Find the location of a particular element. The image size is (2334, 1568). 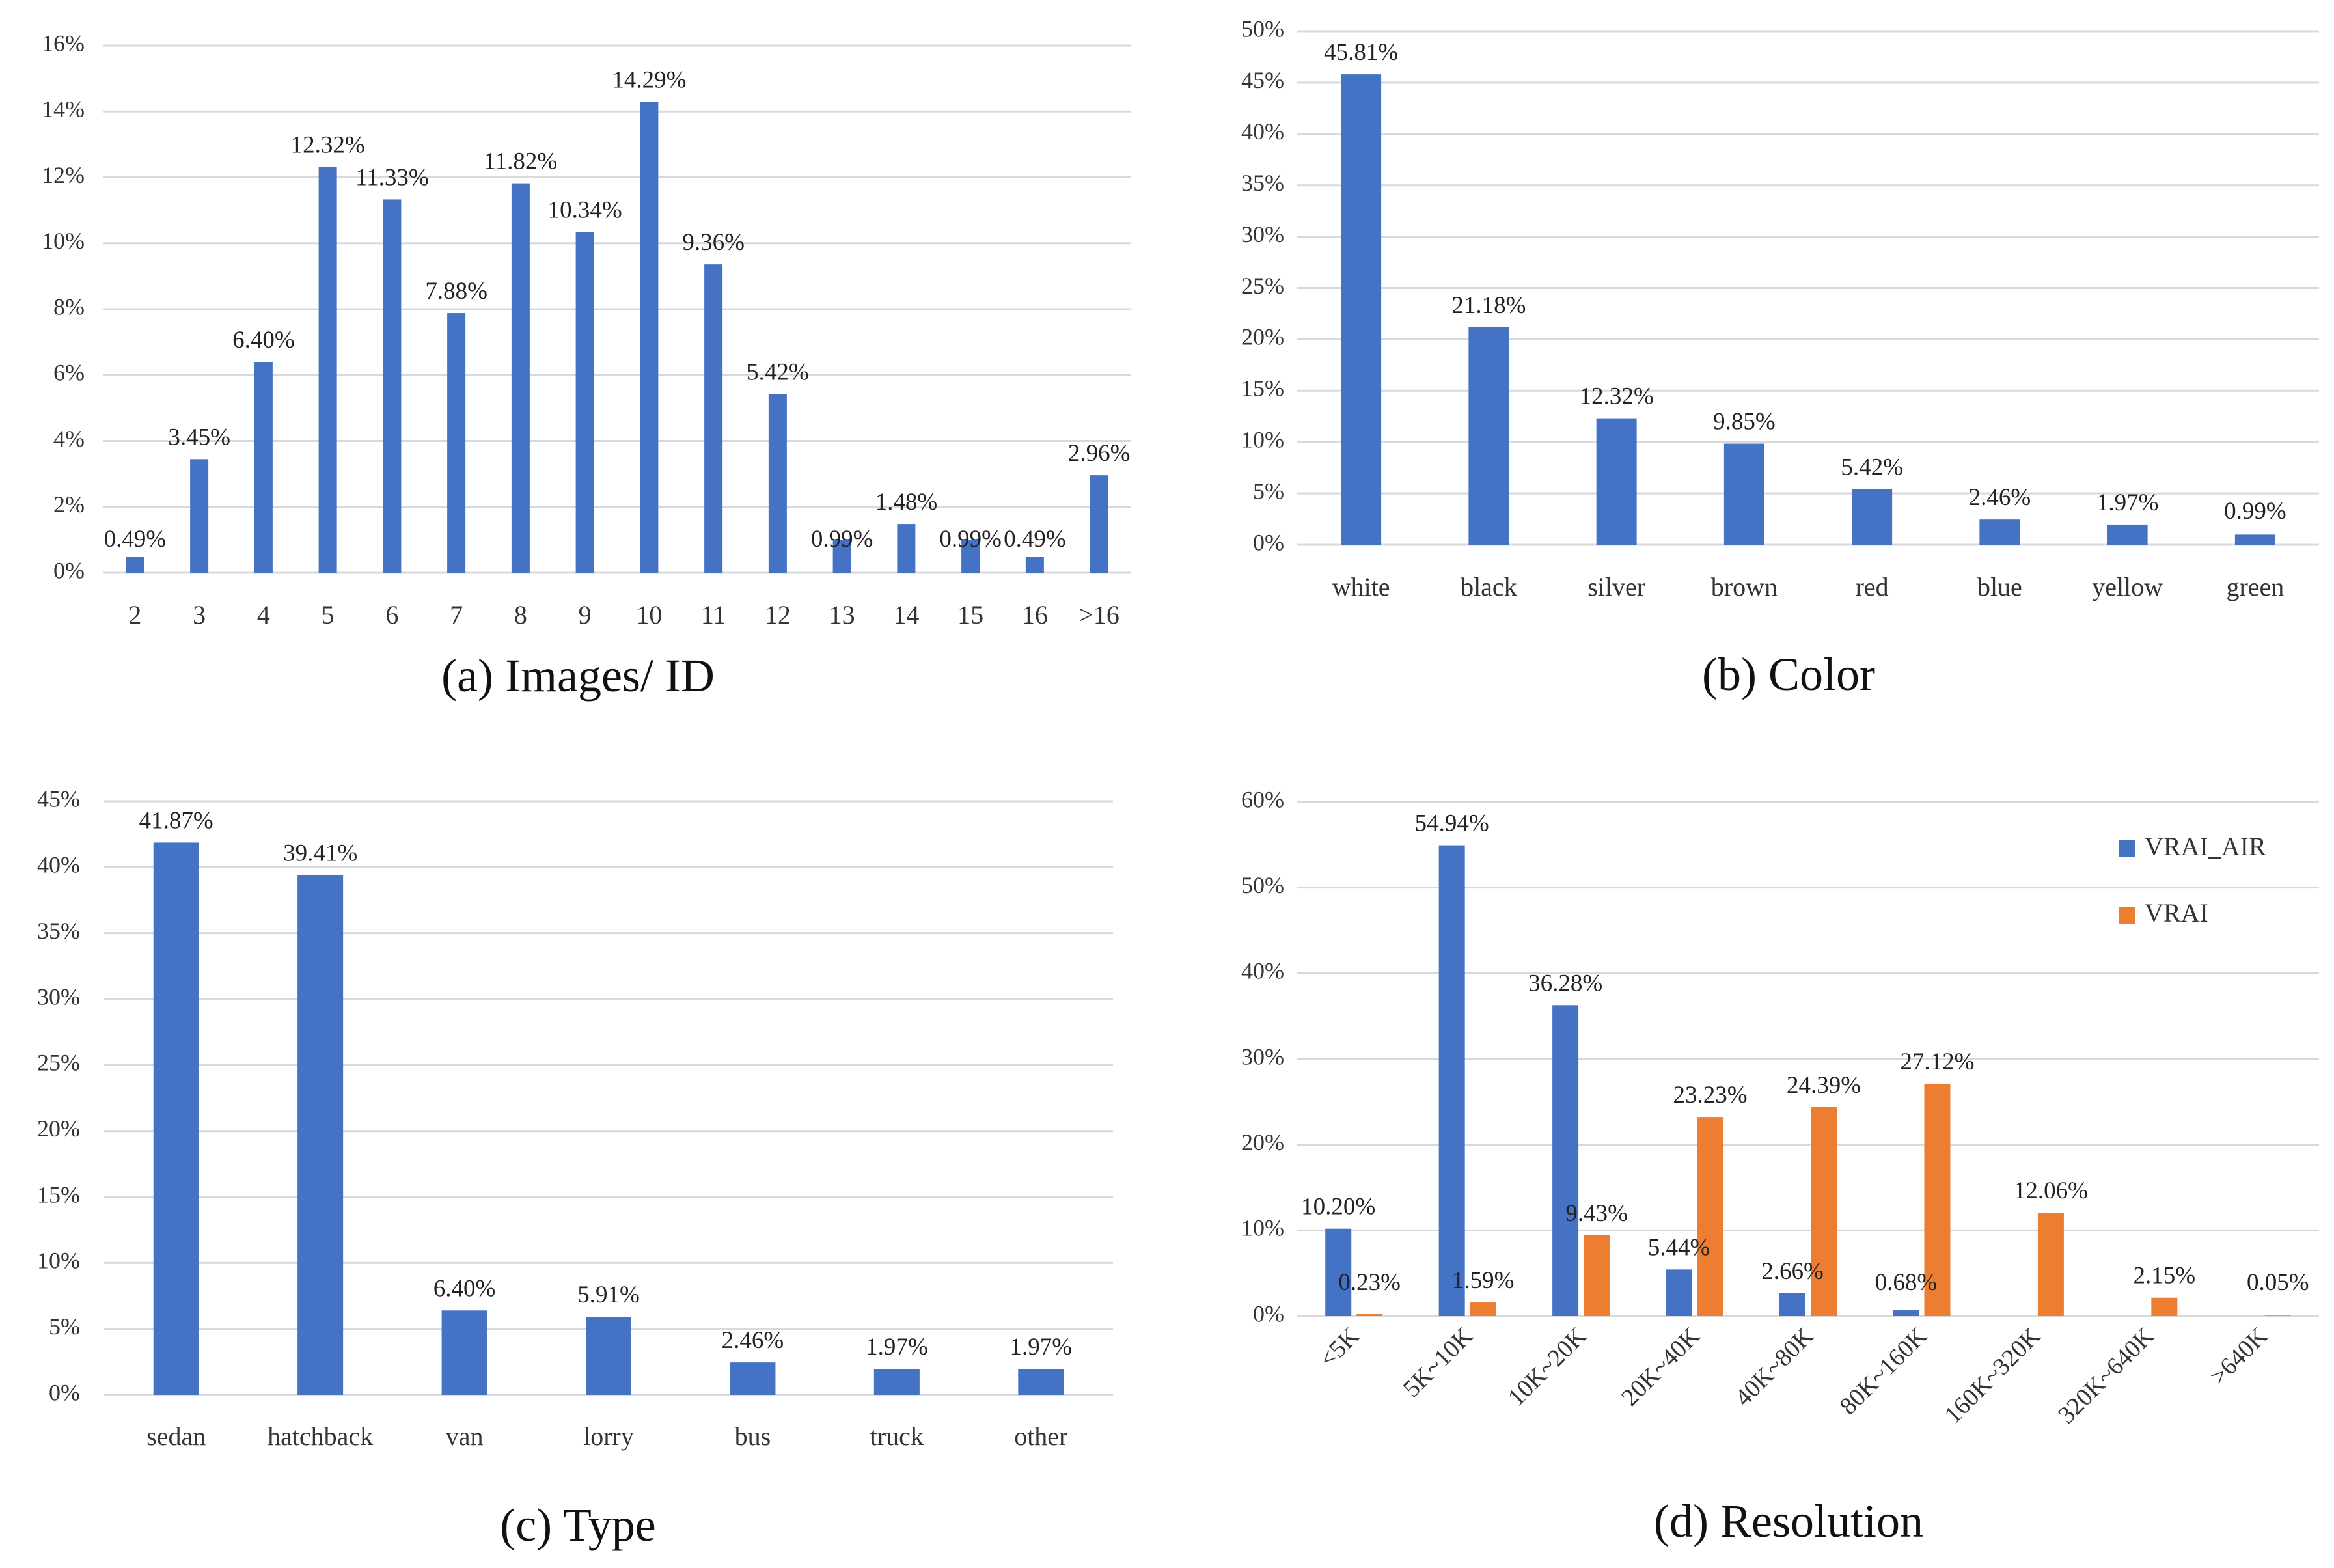

y-tick-label: 20% is located at coordinates (59, 1129).